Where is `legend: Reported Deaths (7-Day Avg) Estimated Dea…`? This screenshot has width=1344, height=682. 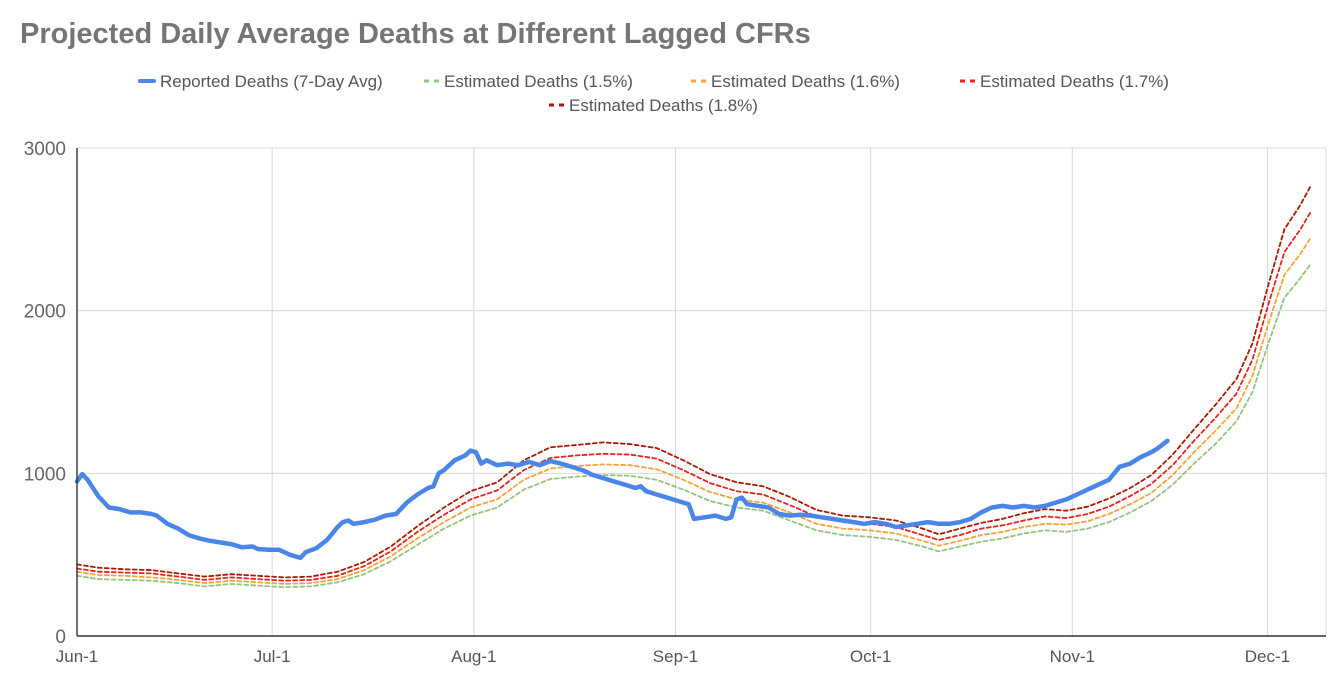
legend: Reported Deaths (7-Day Avg) Estimated Dea… is located at coordinates (653, 93).